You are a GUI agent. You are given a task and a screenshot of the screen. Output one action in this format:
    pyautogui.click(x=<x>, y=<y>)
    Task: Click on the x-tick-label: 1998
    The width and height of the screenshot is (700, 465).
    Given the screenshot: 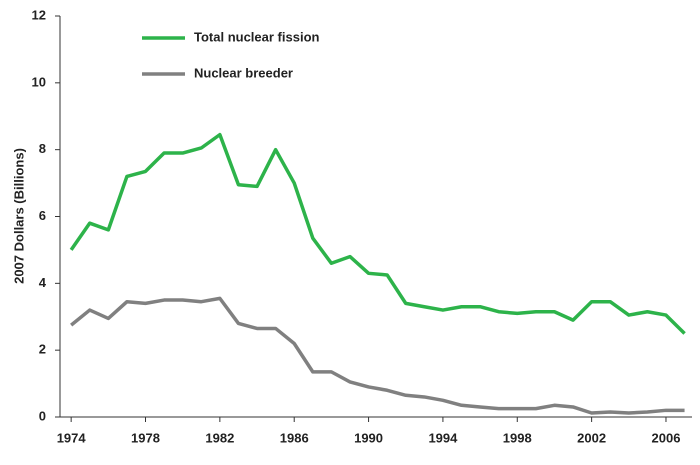 What is the action you would take?
    pyautogui.click(x=517, y=437)
    